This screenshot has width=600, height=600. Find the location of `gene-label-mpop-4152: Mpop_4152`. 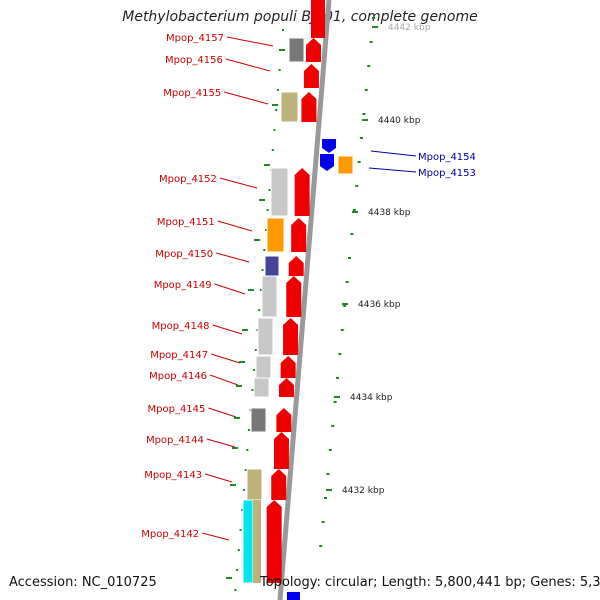

gene-label-mpop-4152: Mpop_4152 is located at coordinates (188, 179).